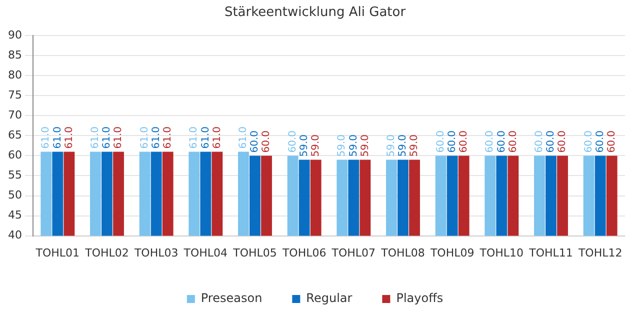 The height and width of the screenshot is (320, 640). I want to click on y-tick-label: 65, so click(15, 135).